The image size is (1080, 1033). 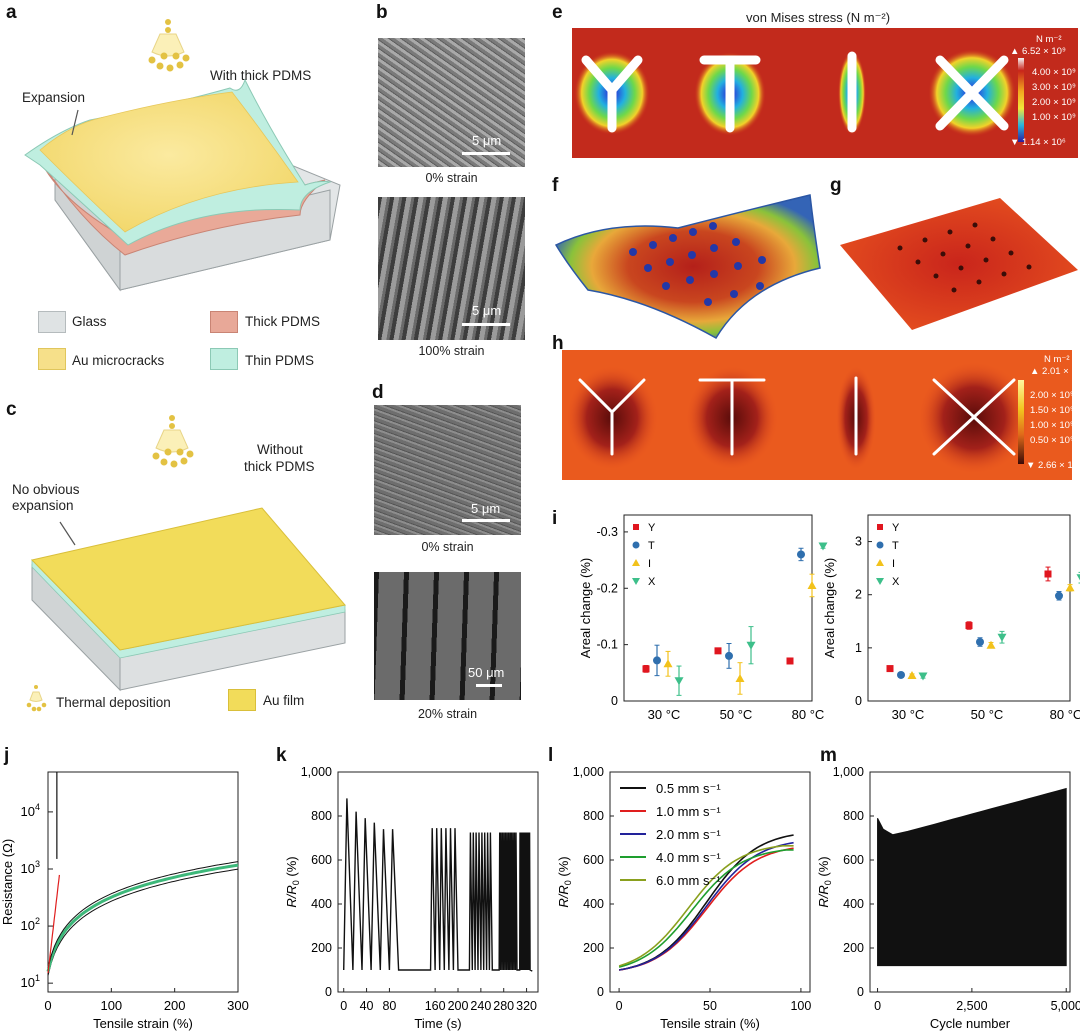 What do you see at coordinates (30, 867) in the screenshot?
I see `y-tick-label: 103` at bounding box center [30, 867].